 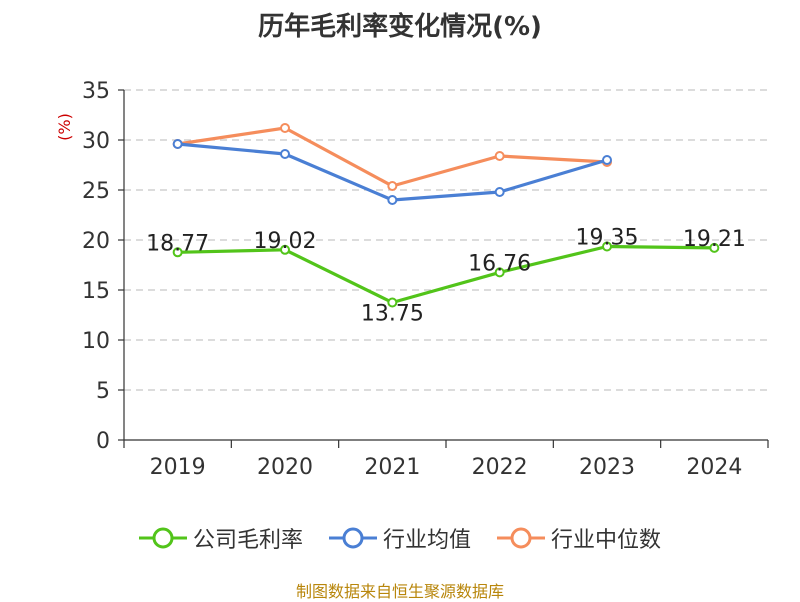 I want to click on legend-marker-industry-mean, so click(x=352, y=538).